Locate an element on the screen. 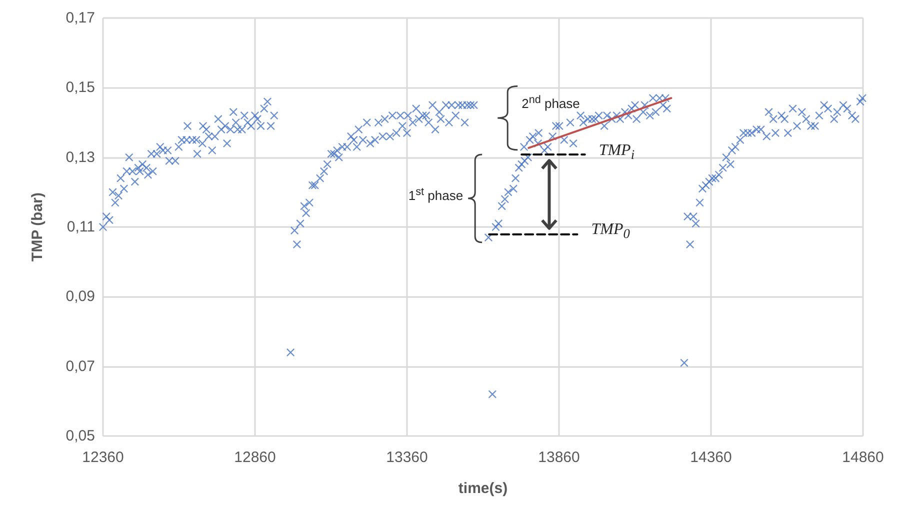  y-tick-label: 0,11 is located at coordinates (80, 227).